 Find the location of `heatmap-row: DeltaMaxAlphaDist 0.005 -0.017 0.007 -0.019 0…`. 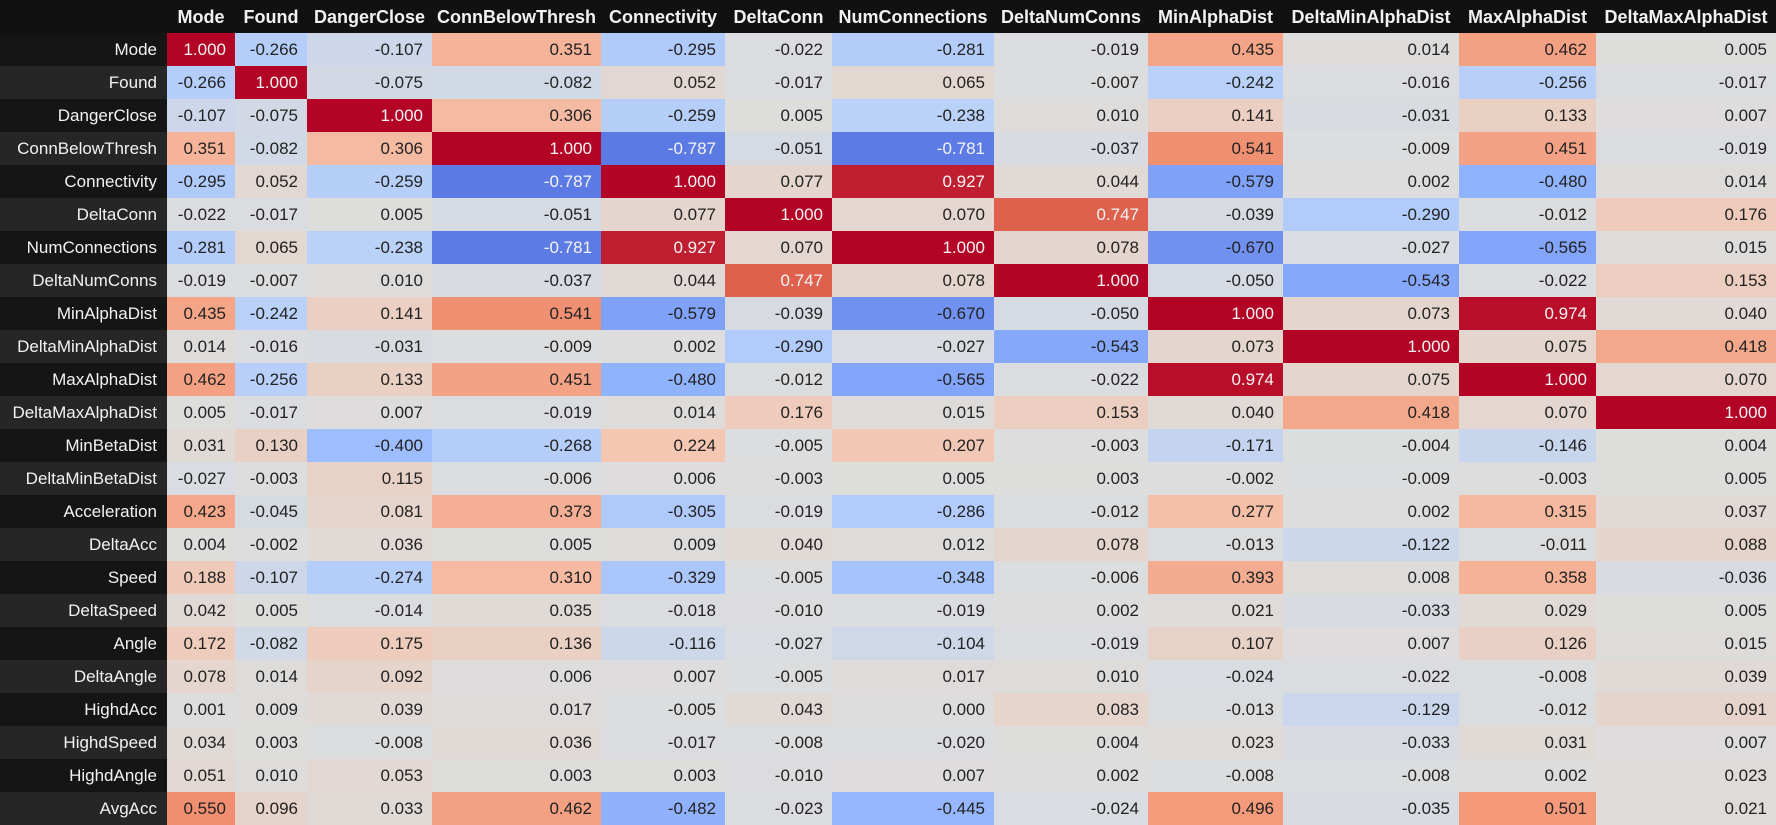

heatmap-row: DeltaMaxAlphaDist 0.005 -0.017 0.007 -0.019 0… is located at coordinates (888, 412).